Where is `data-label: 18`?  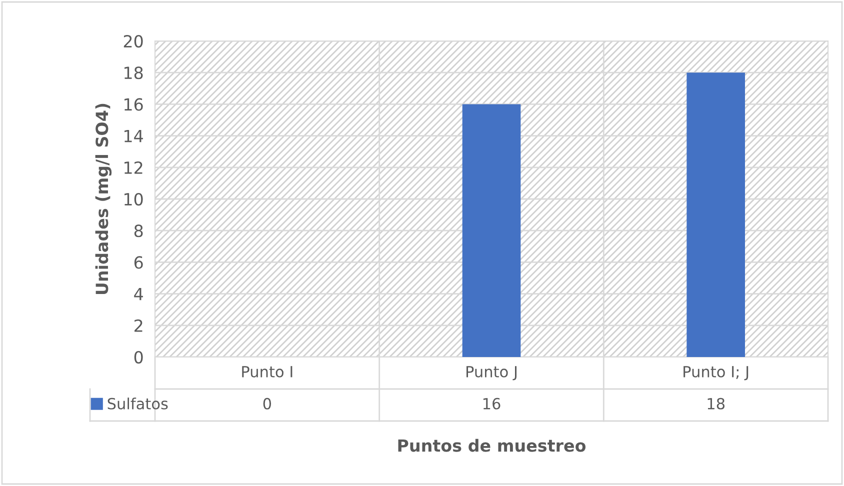
data-label: 18 is located at coordinates (716, 404).